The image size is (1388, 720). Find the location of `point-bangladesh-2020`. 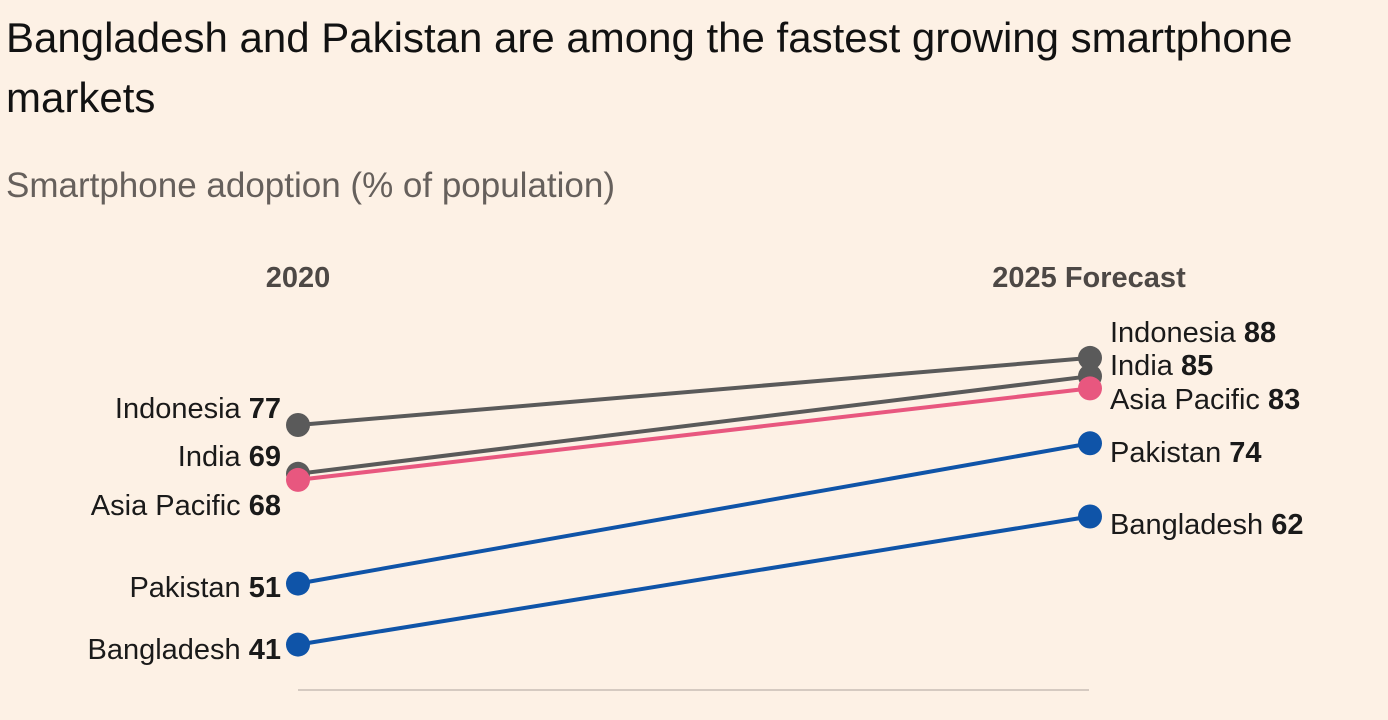

point-bangladesh-2020 is located at coordinates (298, 644).